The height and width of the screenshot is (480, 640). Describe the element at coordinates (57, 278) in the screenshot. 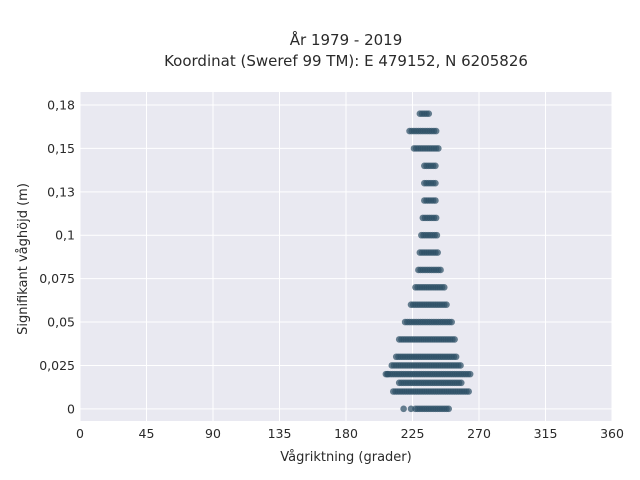

I see `y-tick-label: 0,075` at that location.